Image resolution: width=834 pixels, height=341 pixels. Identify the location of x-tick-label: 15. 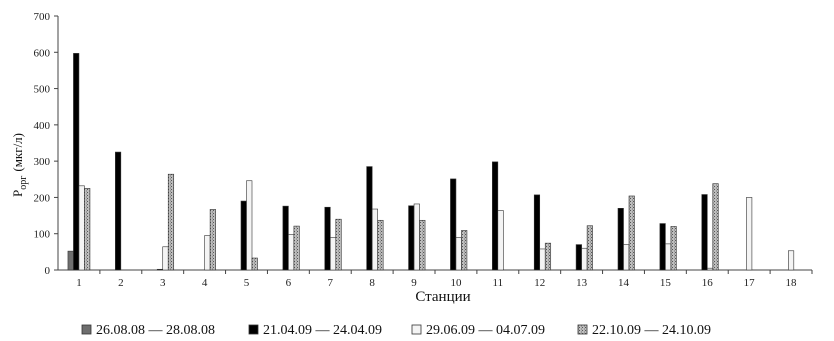
(666, 283).